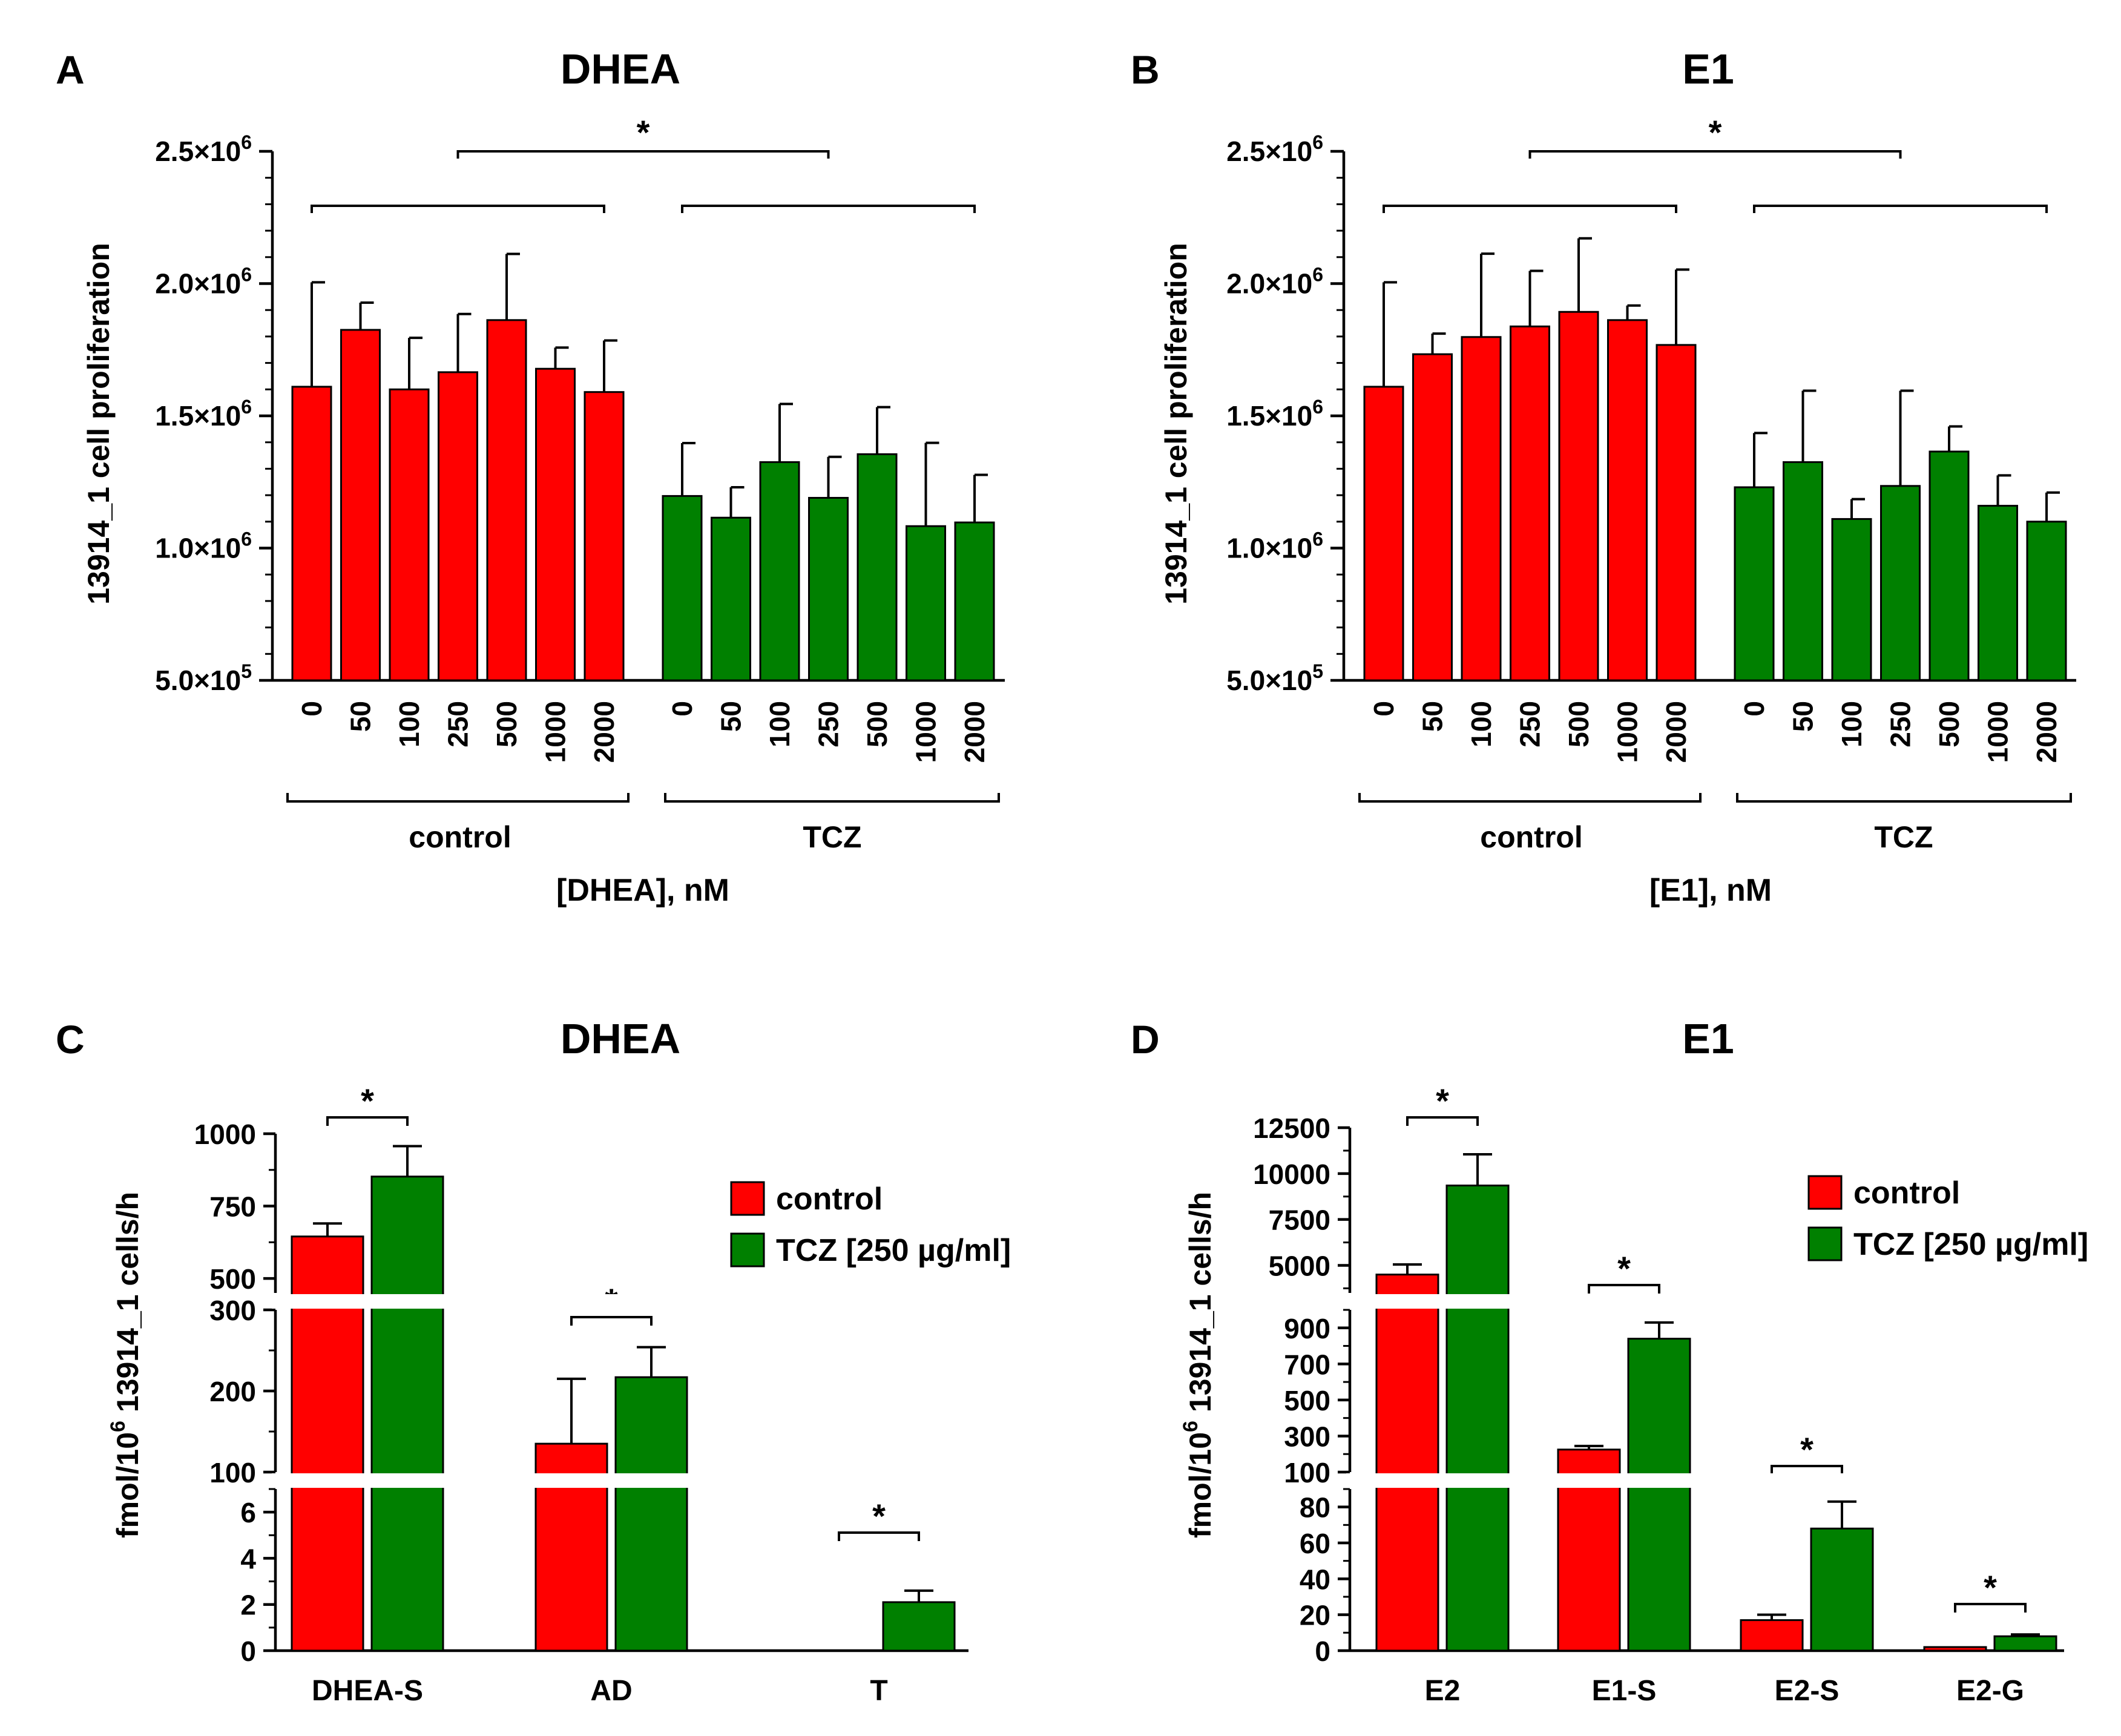  What do you see at coordinates (1307, 1472) in the screenshot?
I see `y-tick-label: 100` at bounding box center [1307, 1472].